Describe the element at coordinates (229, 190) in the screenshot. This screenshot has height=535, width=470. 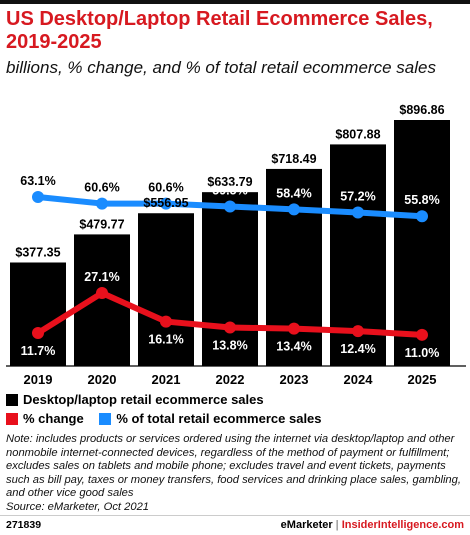
I see `share-label-2022: 59.5%` at that location.